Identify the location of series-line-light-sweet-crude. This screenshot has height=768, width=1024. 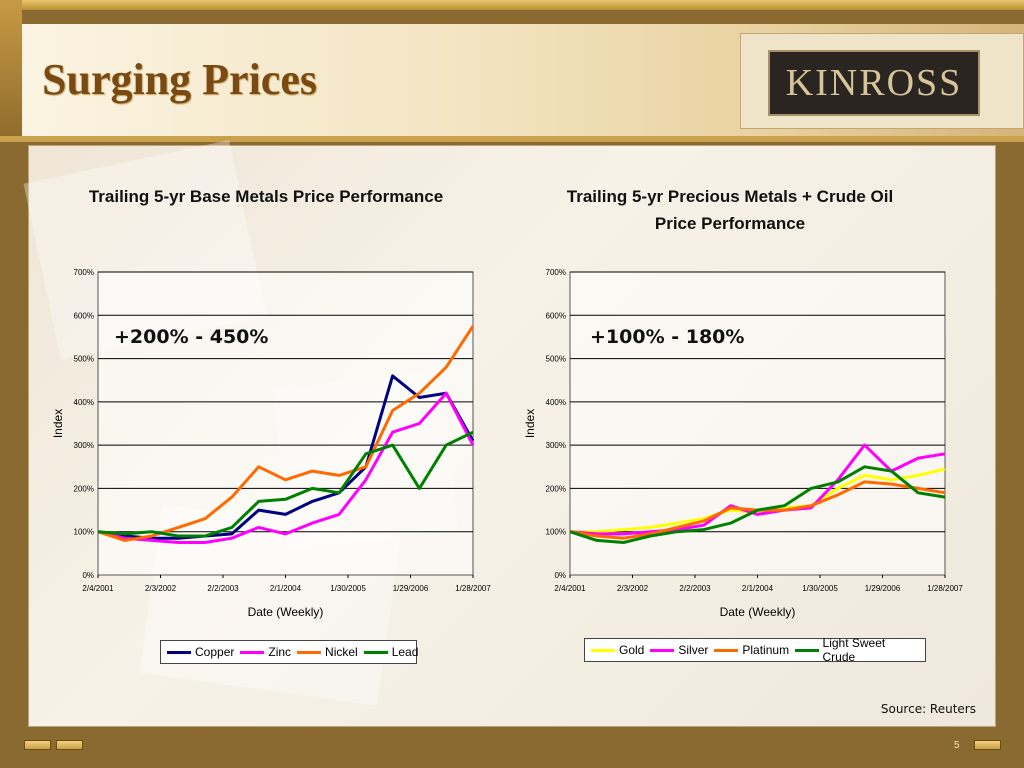
(757, 504).